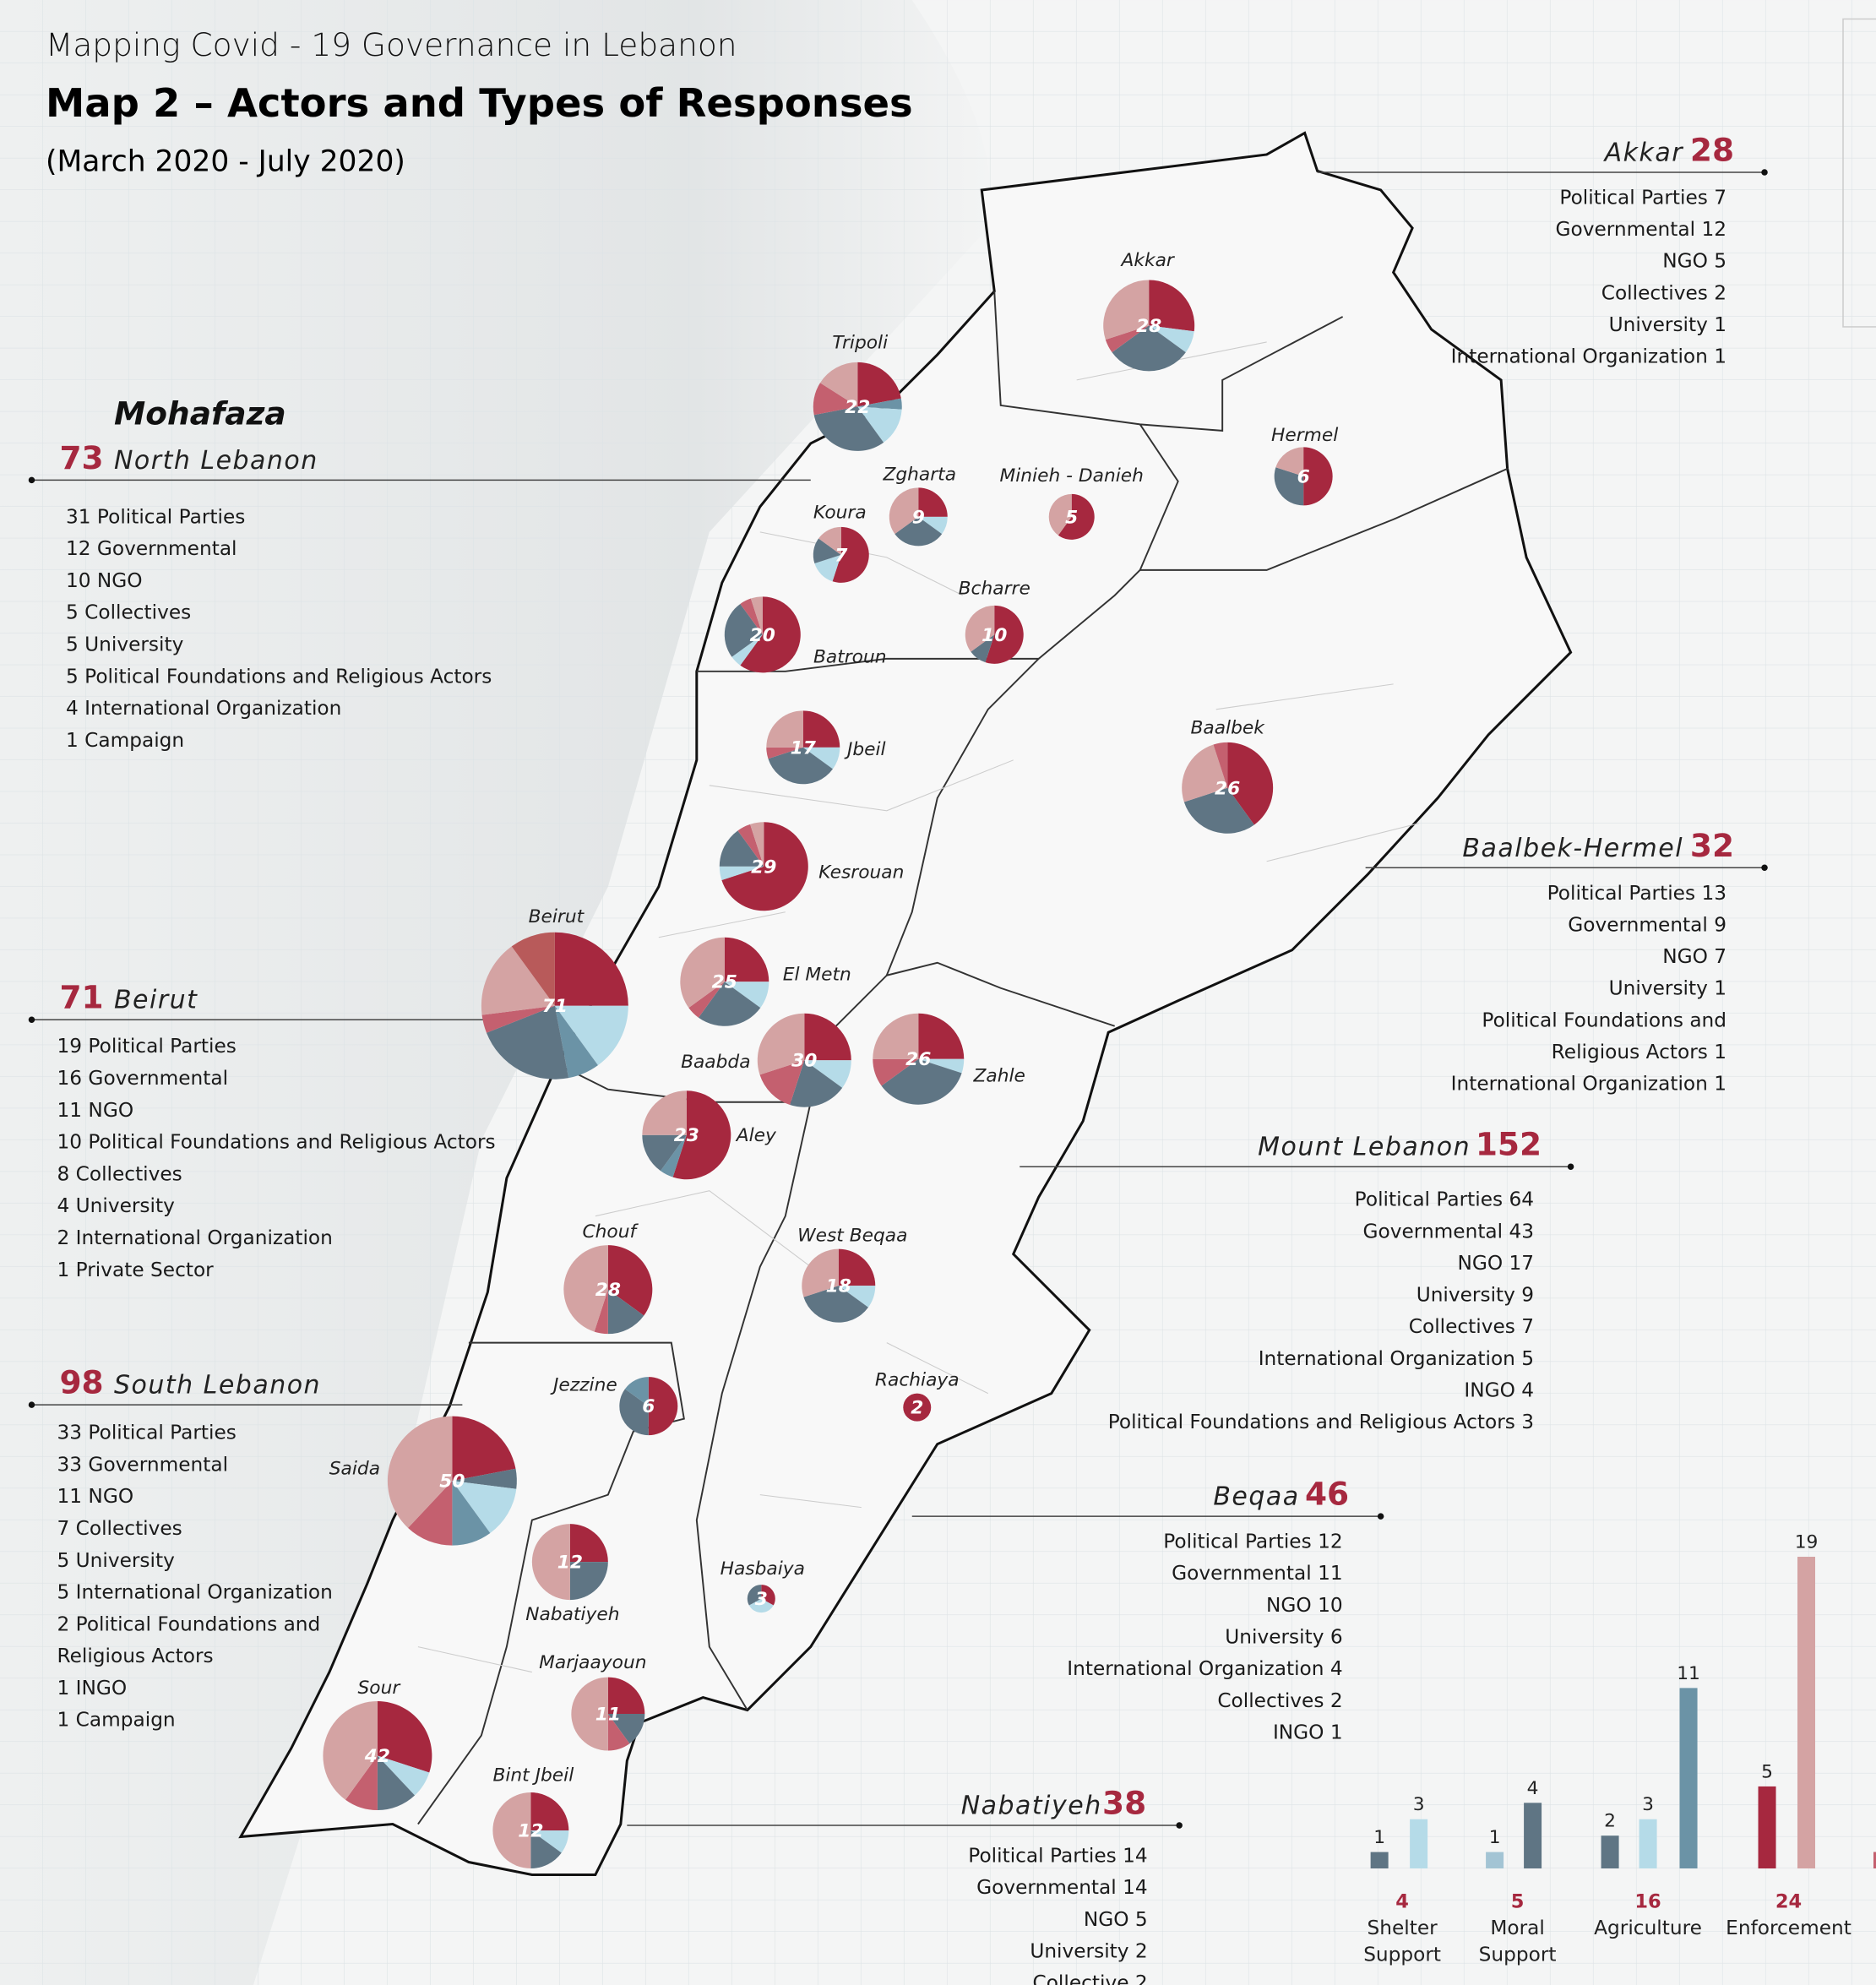 The height and width of the screenshot is (1985, 1876). I want to click on district-total: 20, so click(762, 636).